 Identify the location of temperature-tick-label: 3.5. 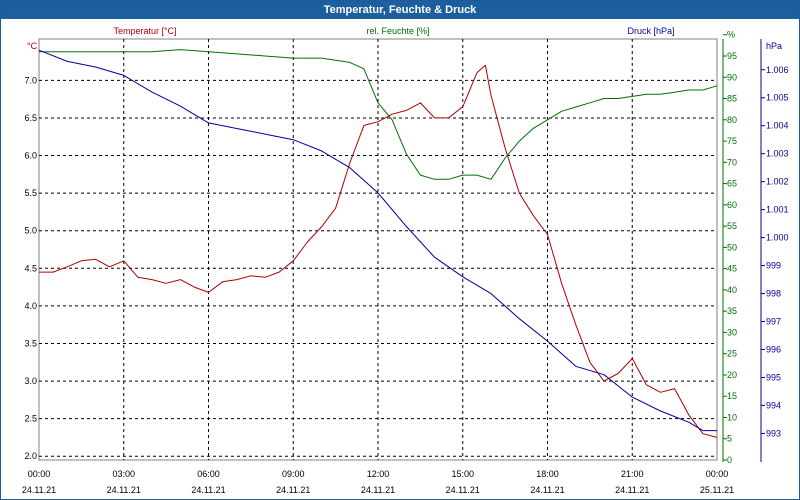
(30, 343).